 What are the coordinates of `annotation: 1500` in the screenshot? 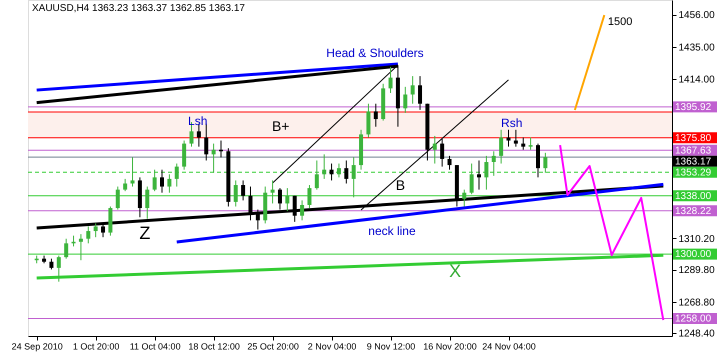 It's located at (620, 22).